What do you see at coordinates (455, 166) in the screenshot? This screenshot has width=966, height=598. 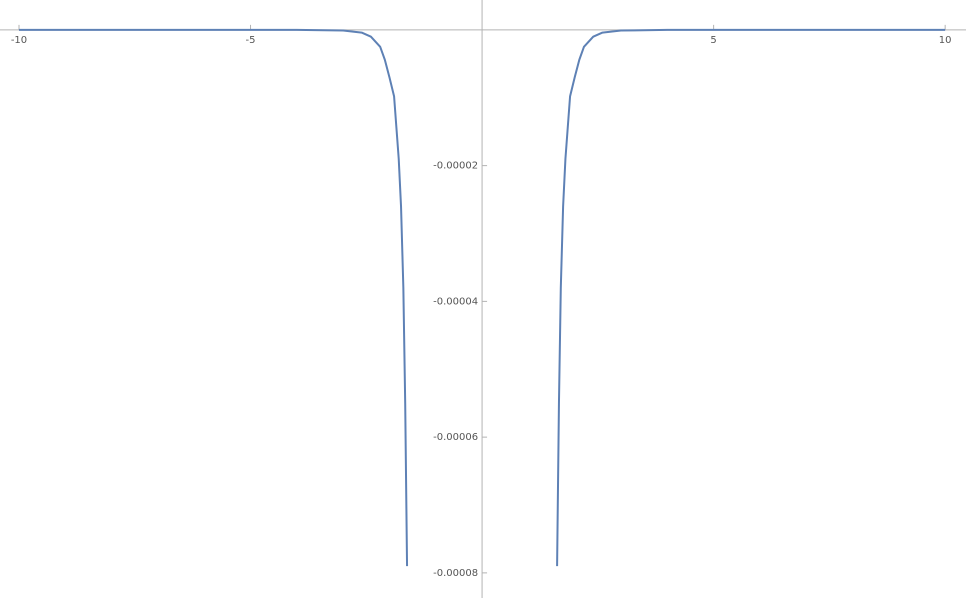 I see `y-tick-label: -0.00002` at bounding box center [455, 166].